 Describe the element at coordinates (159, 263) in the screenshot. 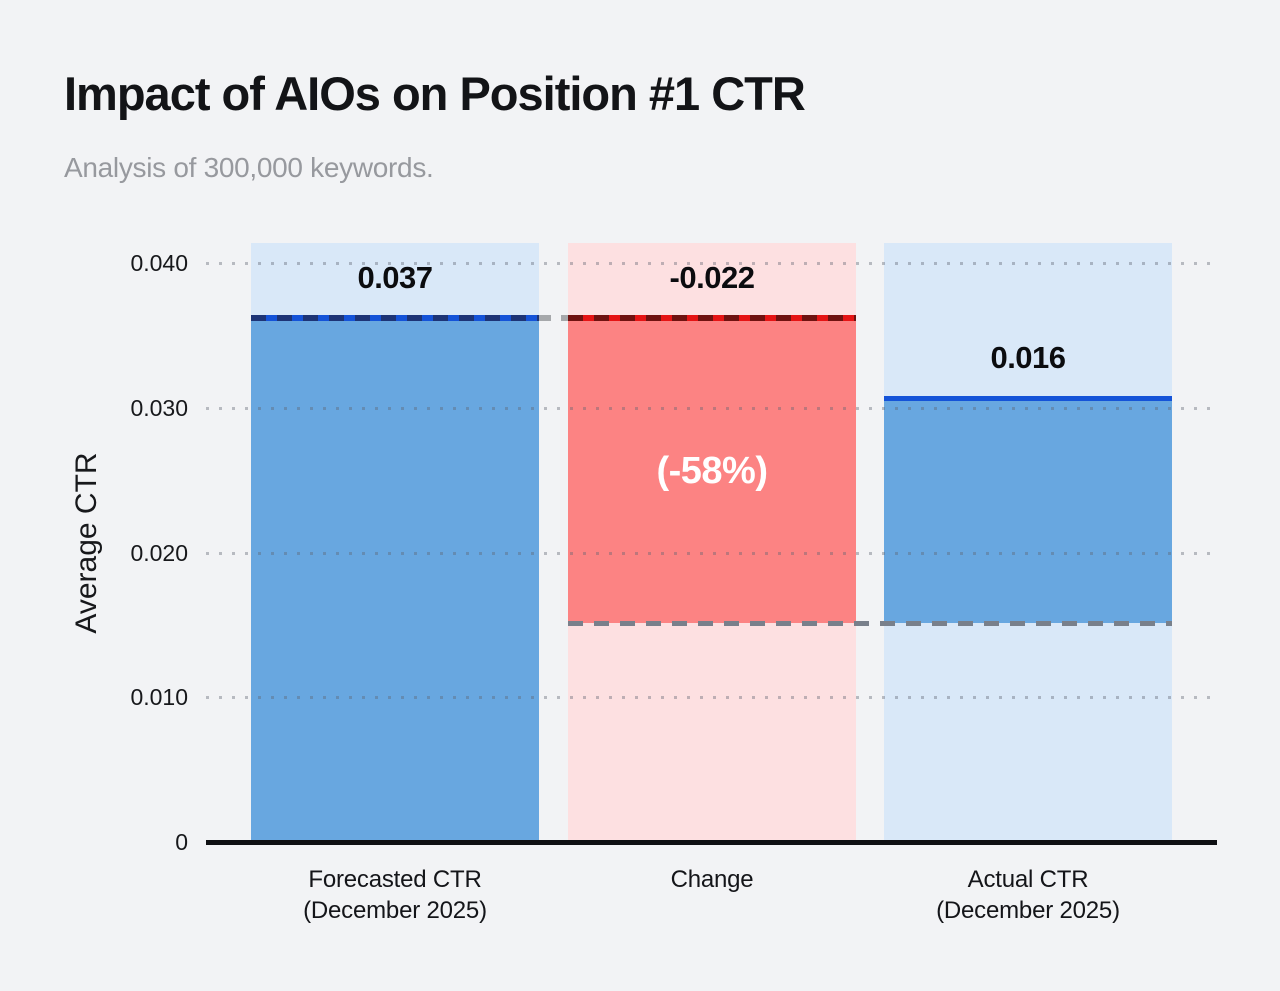

I see `y-tick-label-0.040: 0.040` at that location.